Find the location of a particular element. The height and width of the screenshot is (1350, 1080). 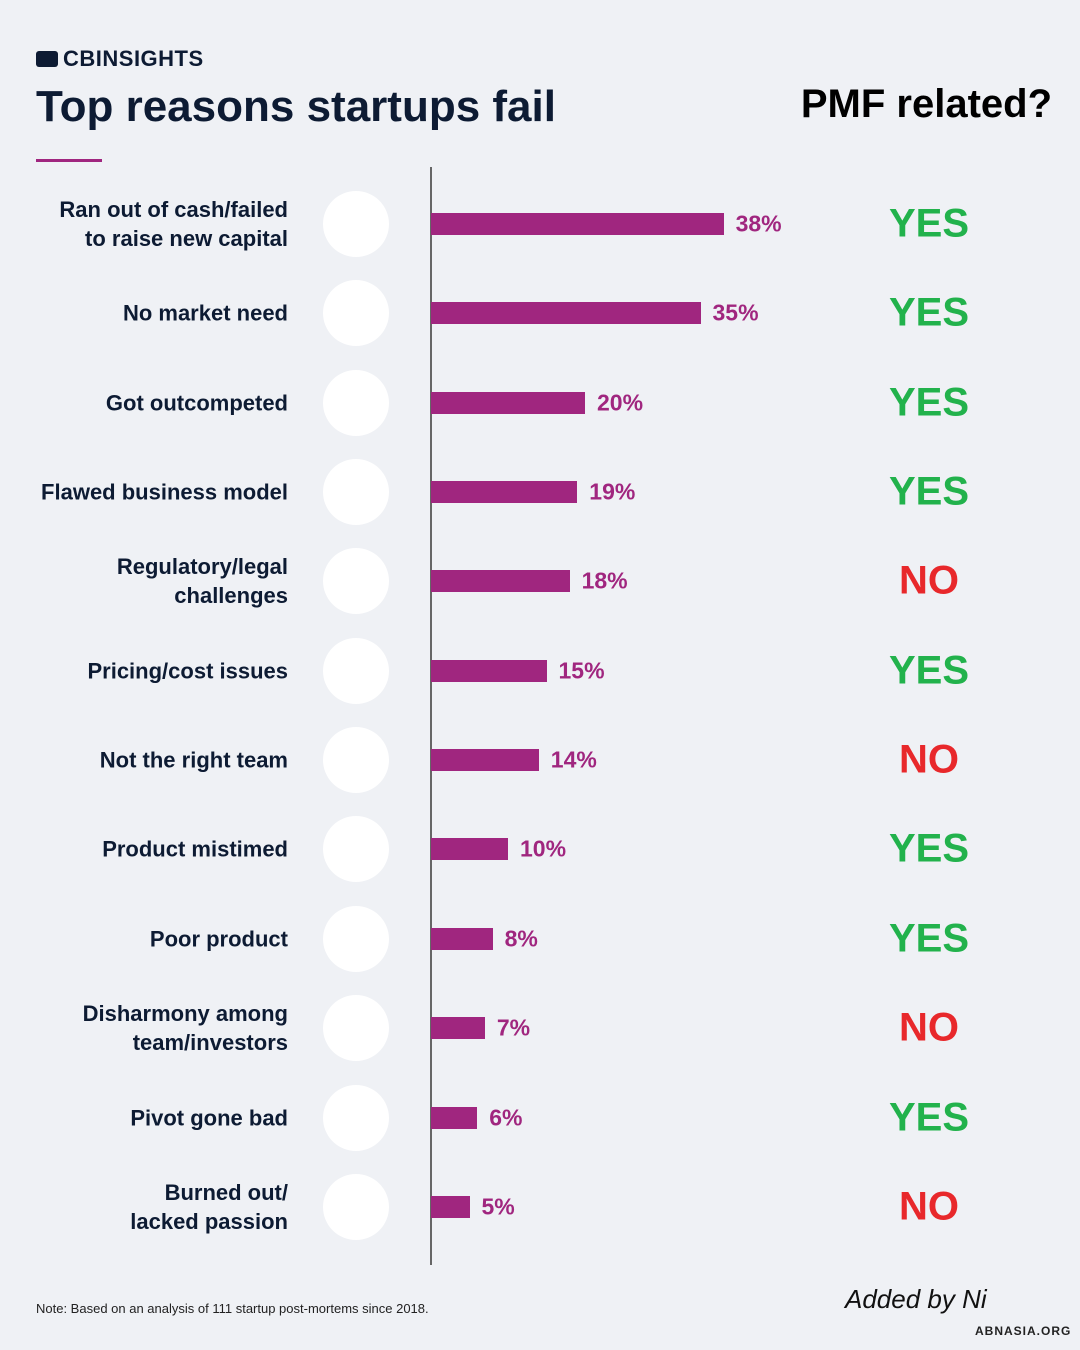

category-label: Flawed business model is located at coordinates (164, 492).